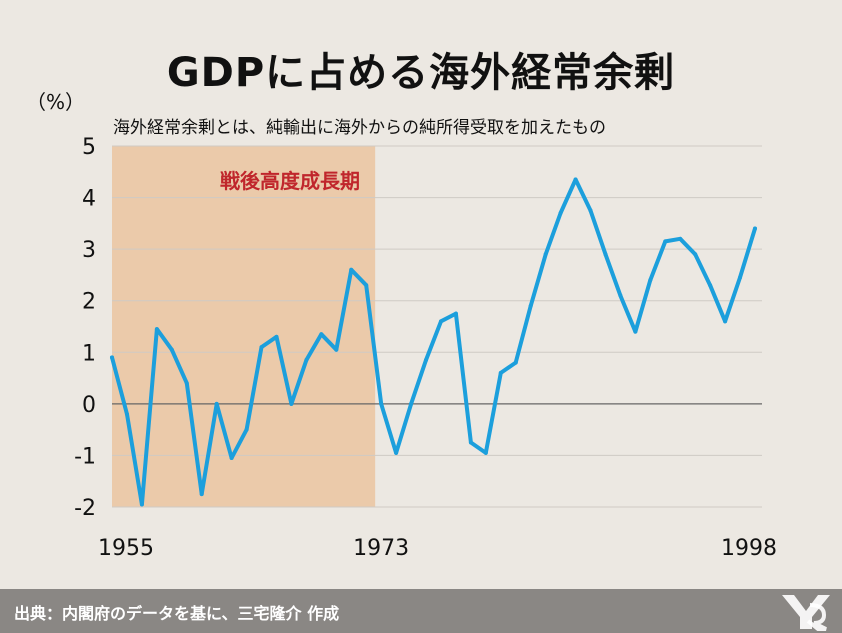  I want to click on x-axis-ticks: 1955 1973 1998, so click(437, 548).